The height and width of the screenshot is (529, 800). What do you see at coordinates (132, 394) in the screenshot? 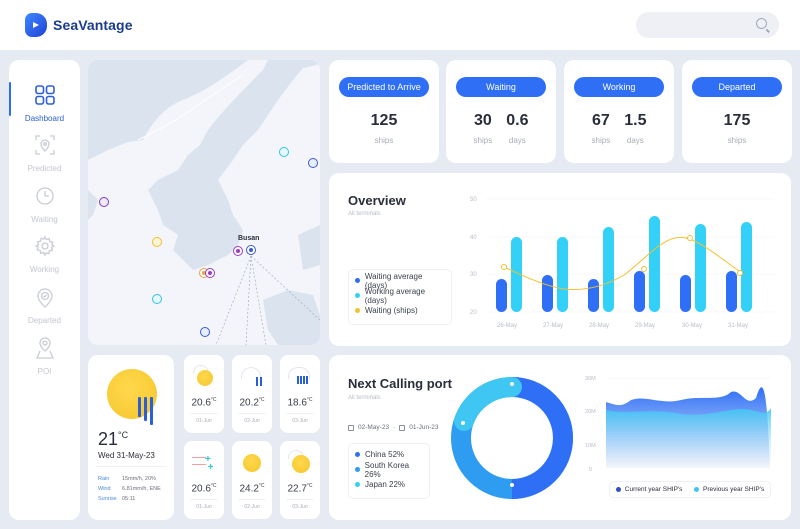
I see `rain-sun-icon` at bounding box center [132, 394].